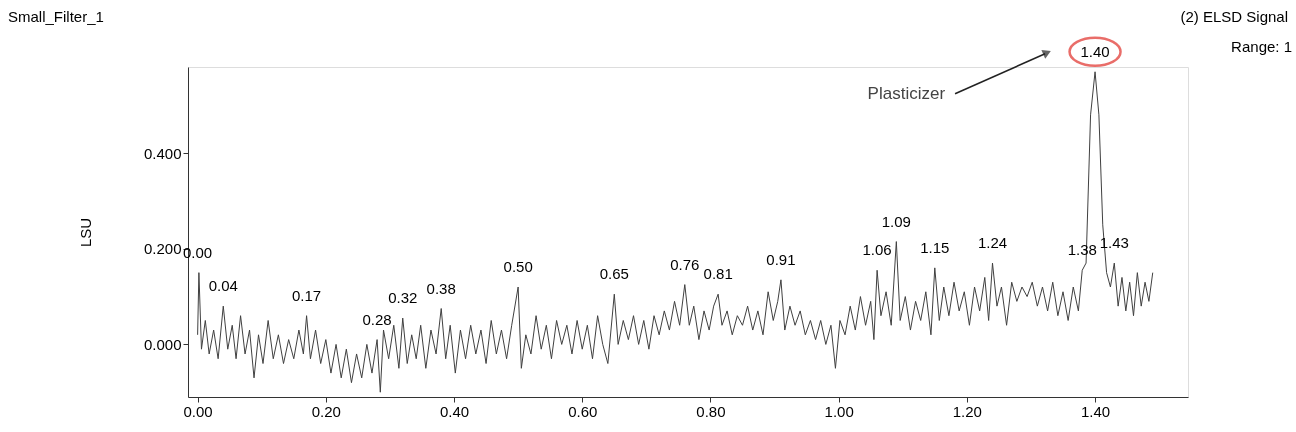 Image resolution: width=1296 pixels, height=432 pixels. What do you see at coordinates (162, 153) in the screenshot?
I see `y-tick-label: 0.400` at bounding box center [162, 153].